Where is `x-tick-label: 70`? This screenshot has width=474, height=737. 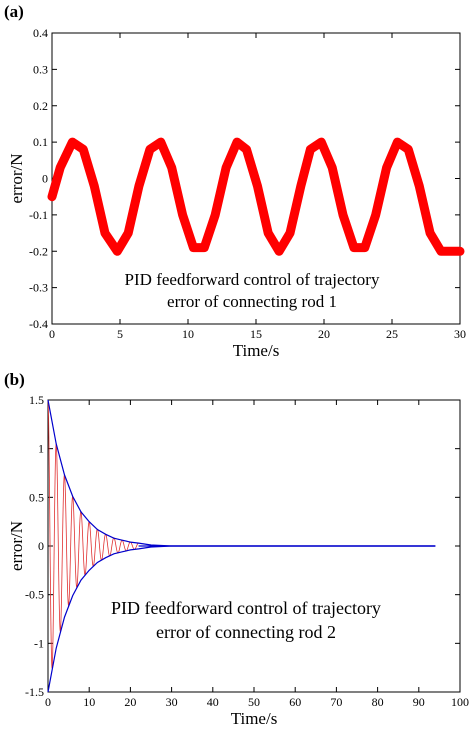 x-tick-label: 70 is located at coordinates (336, 702).